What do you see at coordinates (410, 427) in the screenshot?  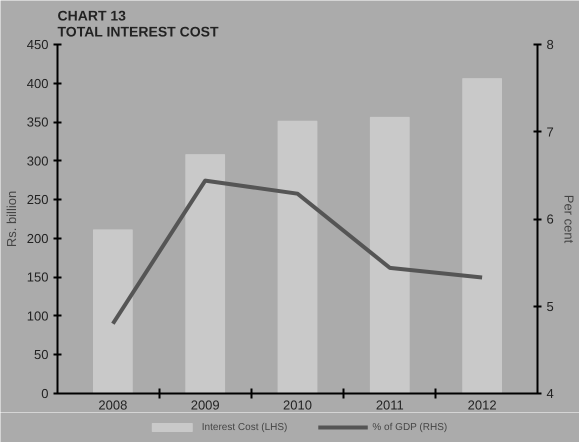 I see `legend-label: % of GDP (RHS)` at bounding box center [410, 427].